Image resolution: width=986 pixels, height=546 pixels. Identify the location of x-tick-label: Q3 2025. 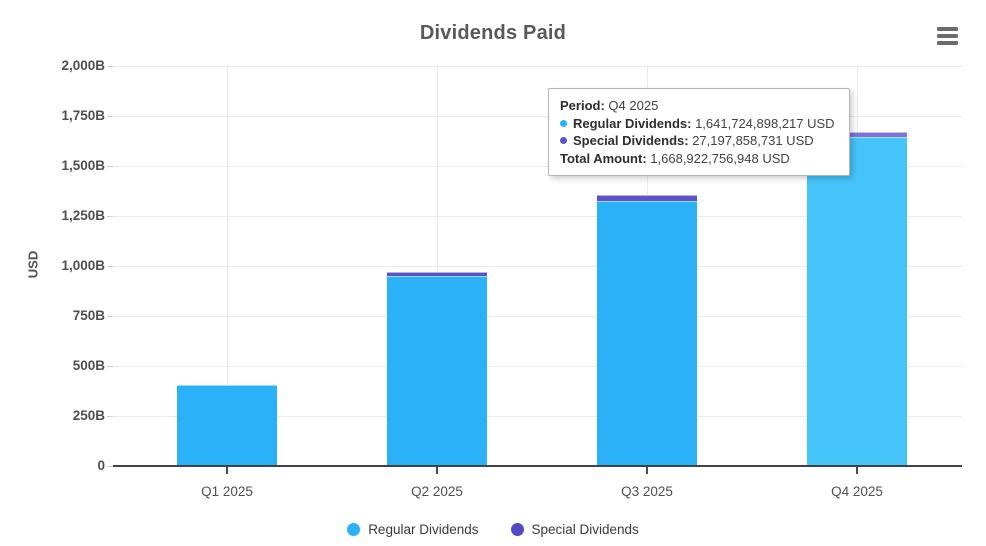
(647, 491).